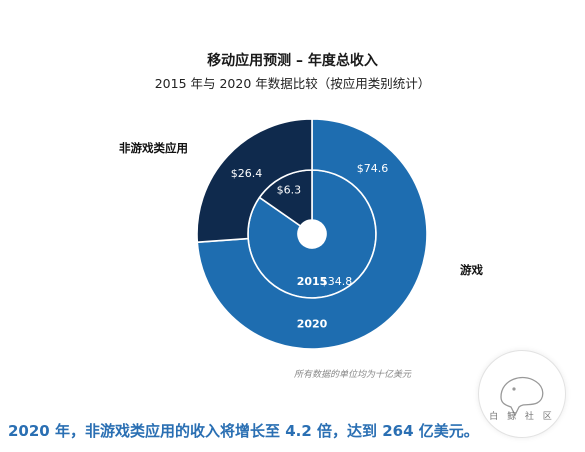 This screenshot has height=452, width=585. I want to click on whale-logo-icon, so click(522, 396).